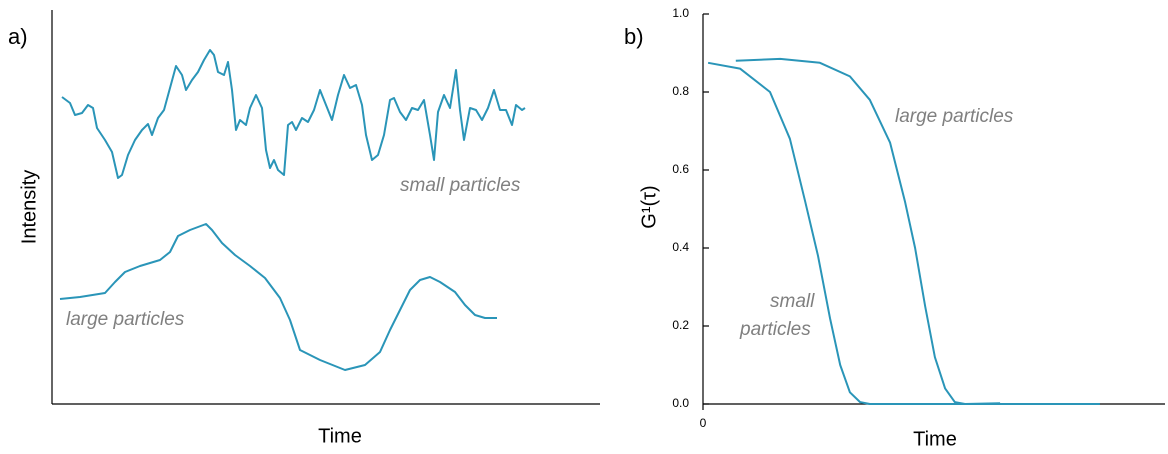 Image resolution: width=1168 pixels, height=454 pixels. What do you see at coordinates (680, 13) in the screenshot?
I see `y-tick-label: 1.0` at bounding box center [680, 13].